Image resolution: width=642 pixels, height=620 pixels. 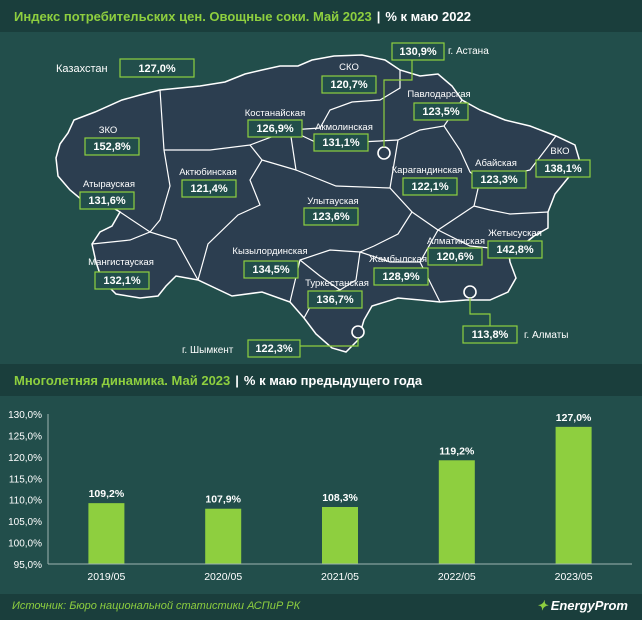 What do you see at coordinates (344, 127) in the screenshot?
I see `region-name-akmola: Акмолинская` at bounding box center [344, 127].